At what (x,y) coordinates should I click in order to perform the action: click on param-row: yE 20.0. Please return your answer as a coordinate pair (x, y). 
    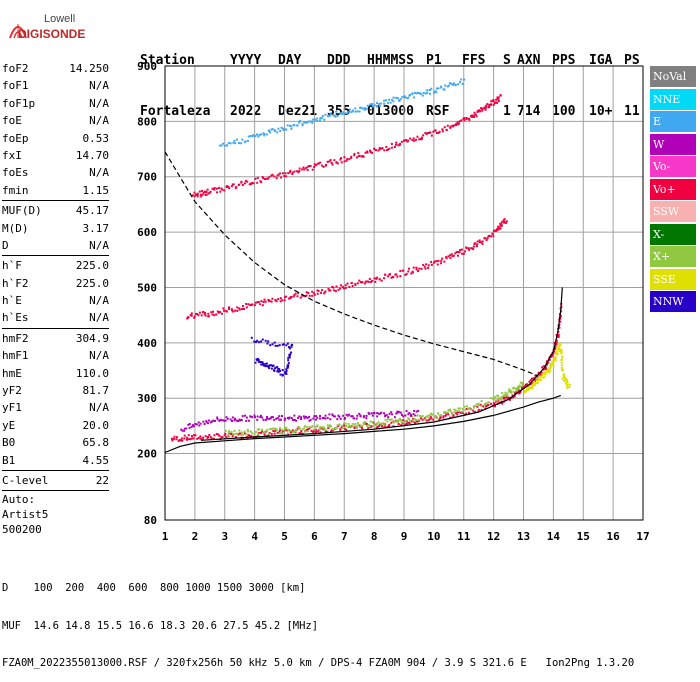
    Looking at the image, I should click on (55, 425).